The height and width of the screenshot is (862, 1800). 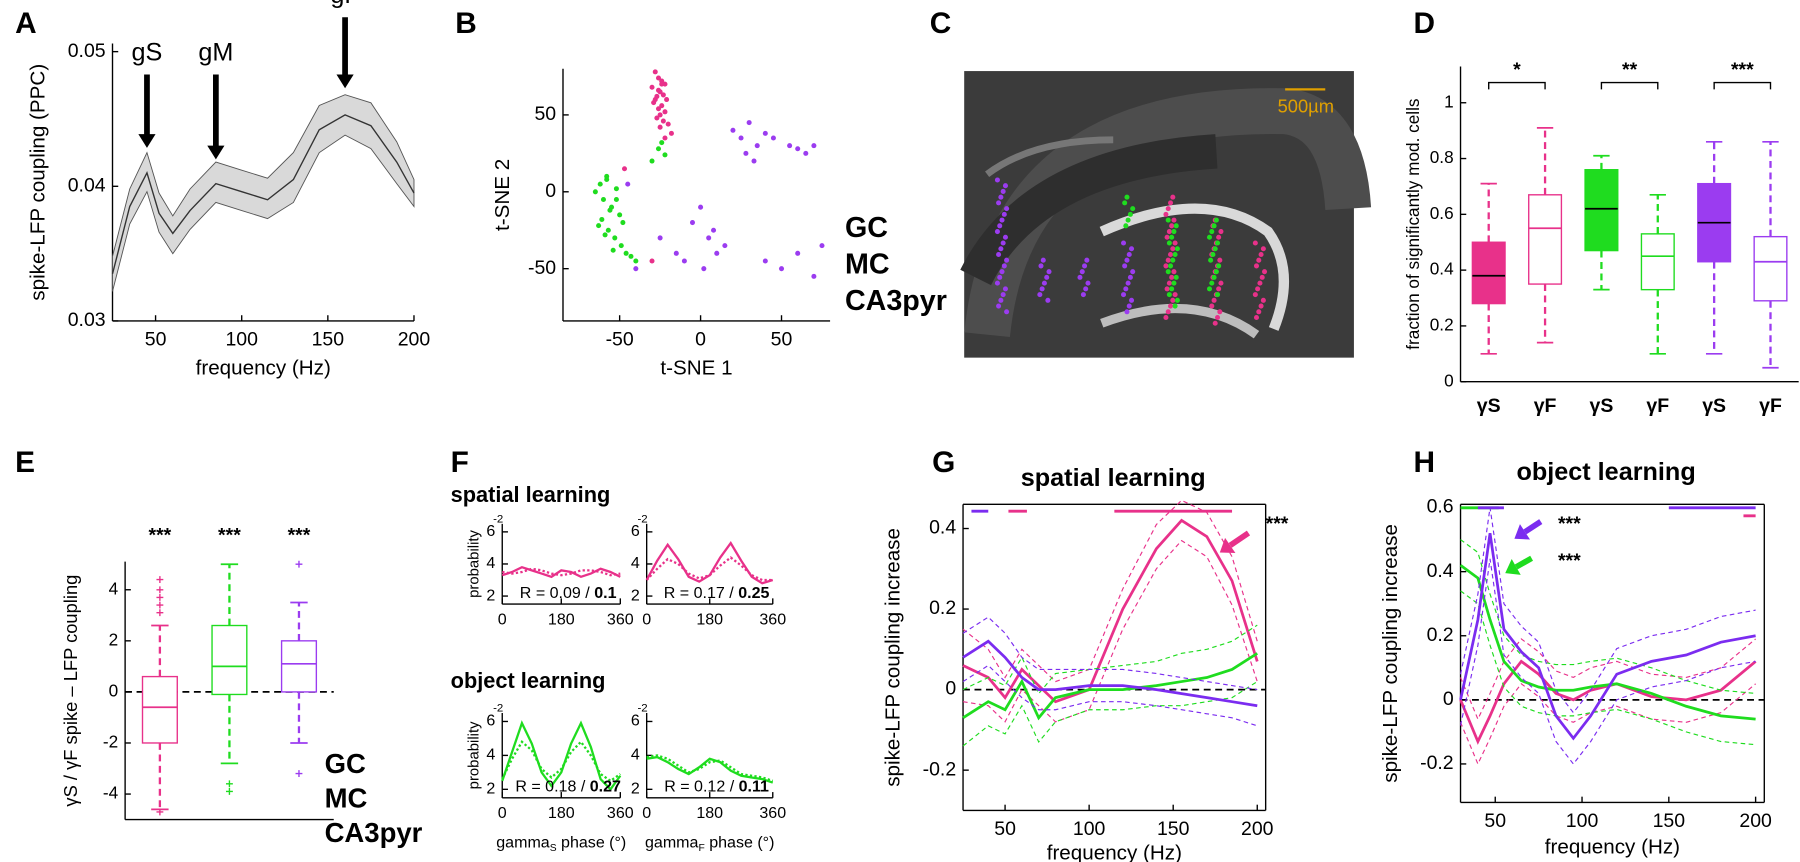 I want to click on y-tick-label: -50, so click(x=542, y=268).